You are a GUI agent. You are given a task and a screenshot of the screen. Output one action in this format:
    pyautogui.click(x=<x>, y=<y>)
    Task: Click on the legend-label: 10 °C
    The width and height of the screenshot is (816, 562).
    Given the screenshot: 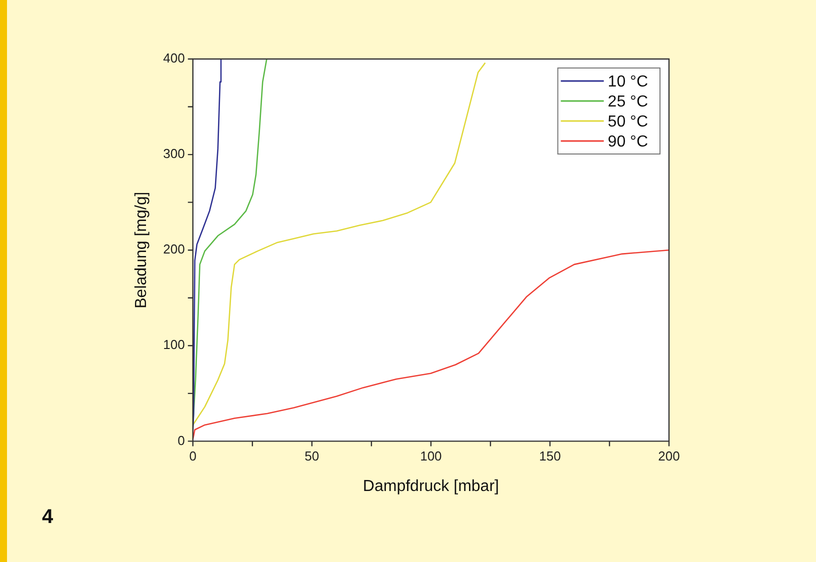 What is the action you would take?
    pyautogui.click(x=628, y=81)
    